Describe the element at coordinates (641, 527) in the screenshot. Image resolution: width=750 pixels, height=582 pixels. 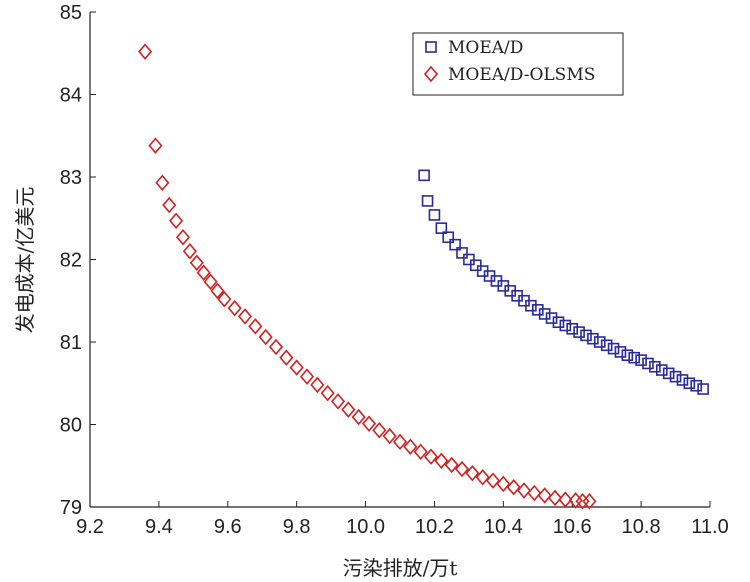
I see `x-tick-label: 10.8` at that location.